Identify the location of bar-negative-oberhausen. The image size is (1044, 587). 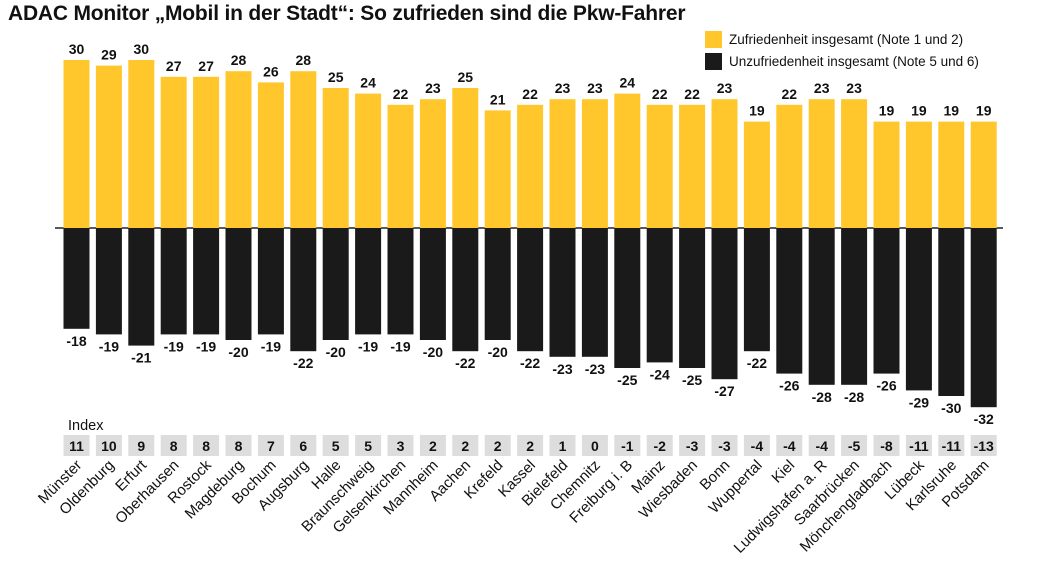
(173, 281).